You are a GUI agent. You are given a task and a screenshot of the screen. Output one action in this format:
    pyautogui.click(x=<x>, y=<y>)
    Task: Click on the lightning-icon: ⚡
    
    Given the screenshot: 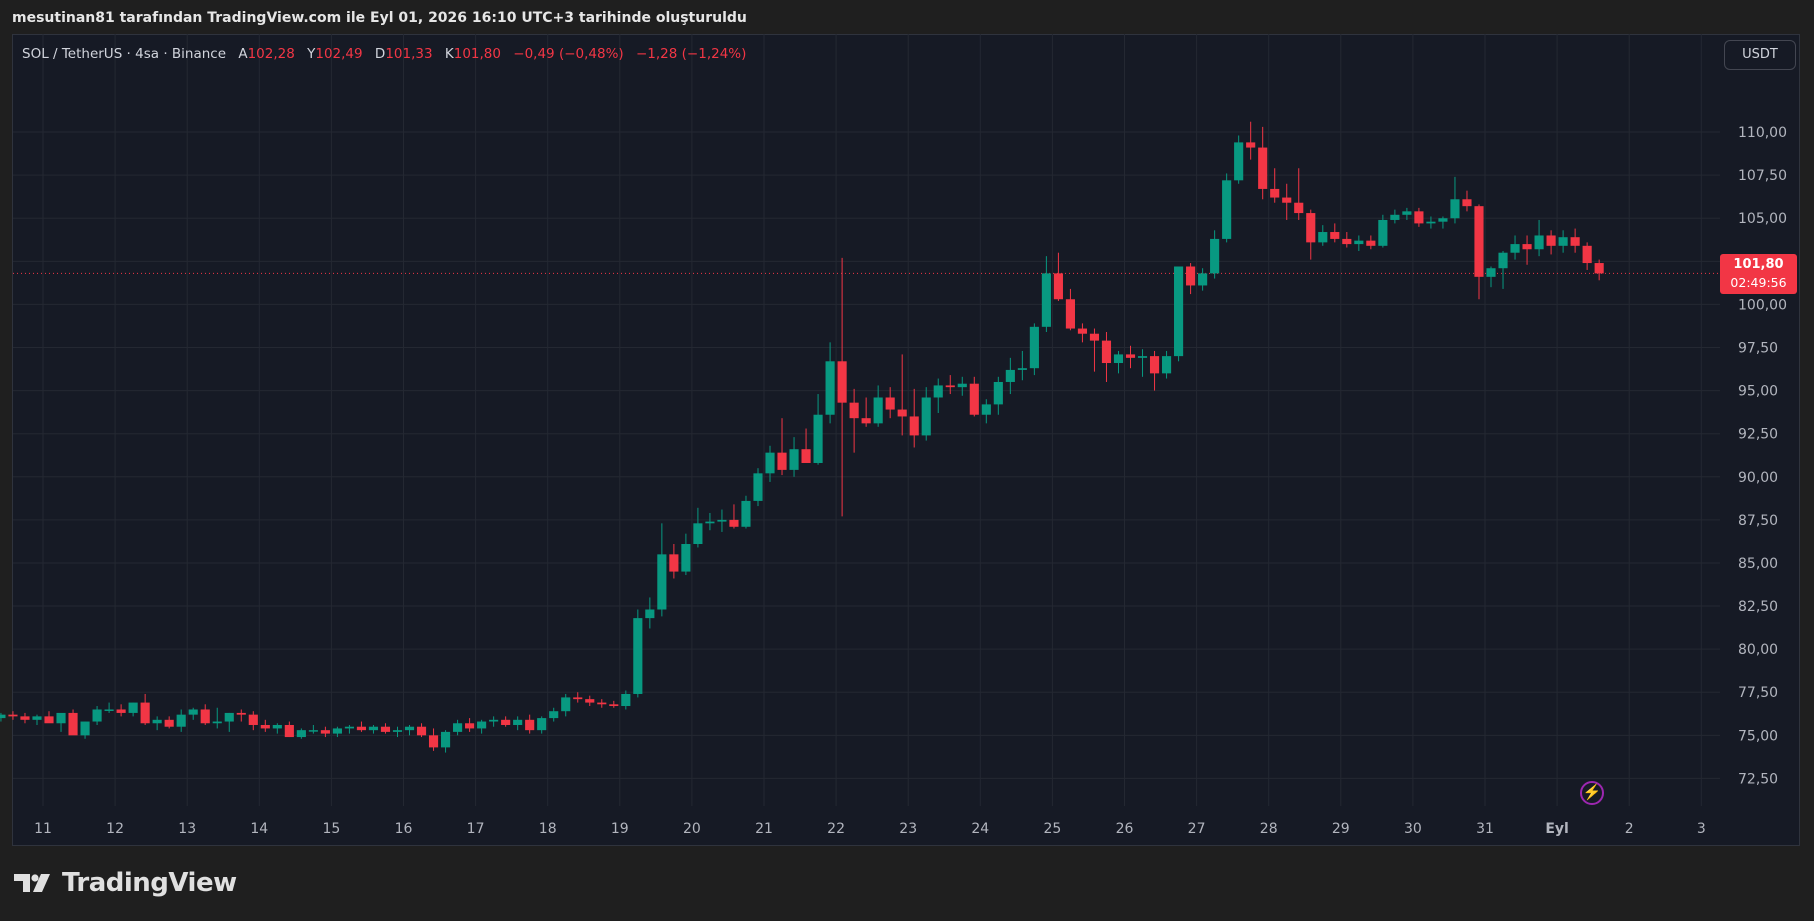 What is the action you would take?
    pyautogui.click(x=1592, y=793)
    